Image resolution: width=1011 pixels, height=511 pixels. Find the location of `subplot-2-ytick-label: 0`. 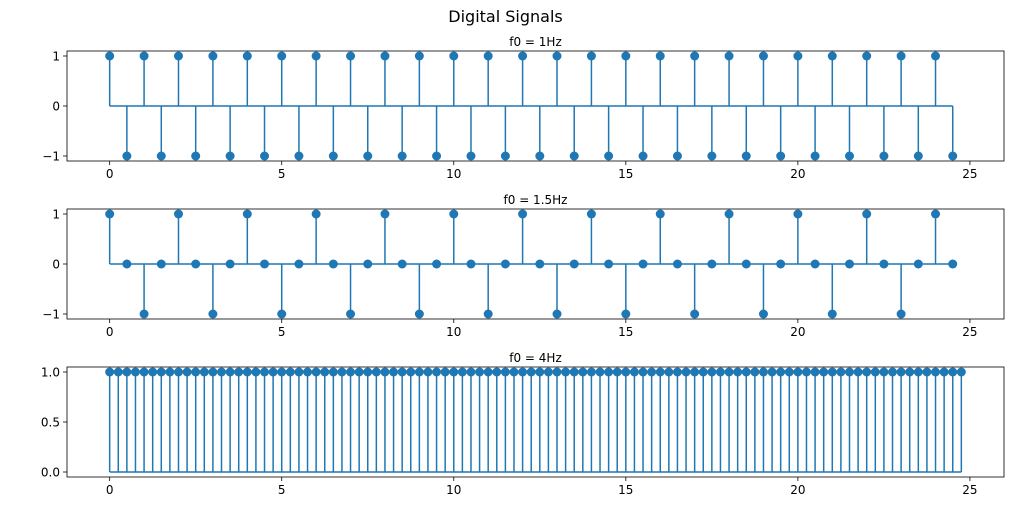

subplot-2-ytick-label: 0 is located at coordinates (56, 265).